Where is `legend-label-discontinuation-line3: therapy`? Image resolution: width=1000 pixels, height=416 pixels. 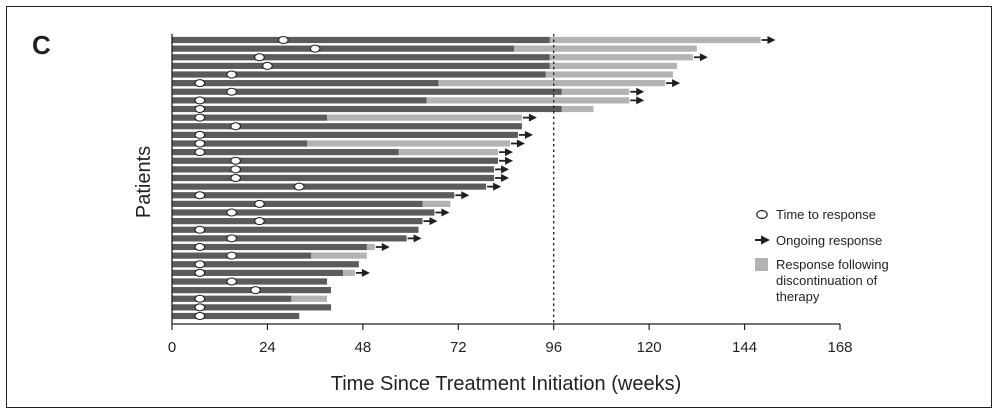
legend-label-discontinuation-line3: therapy is located at coordinates (798, 296).